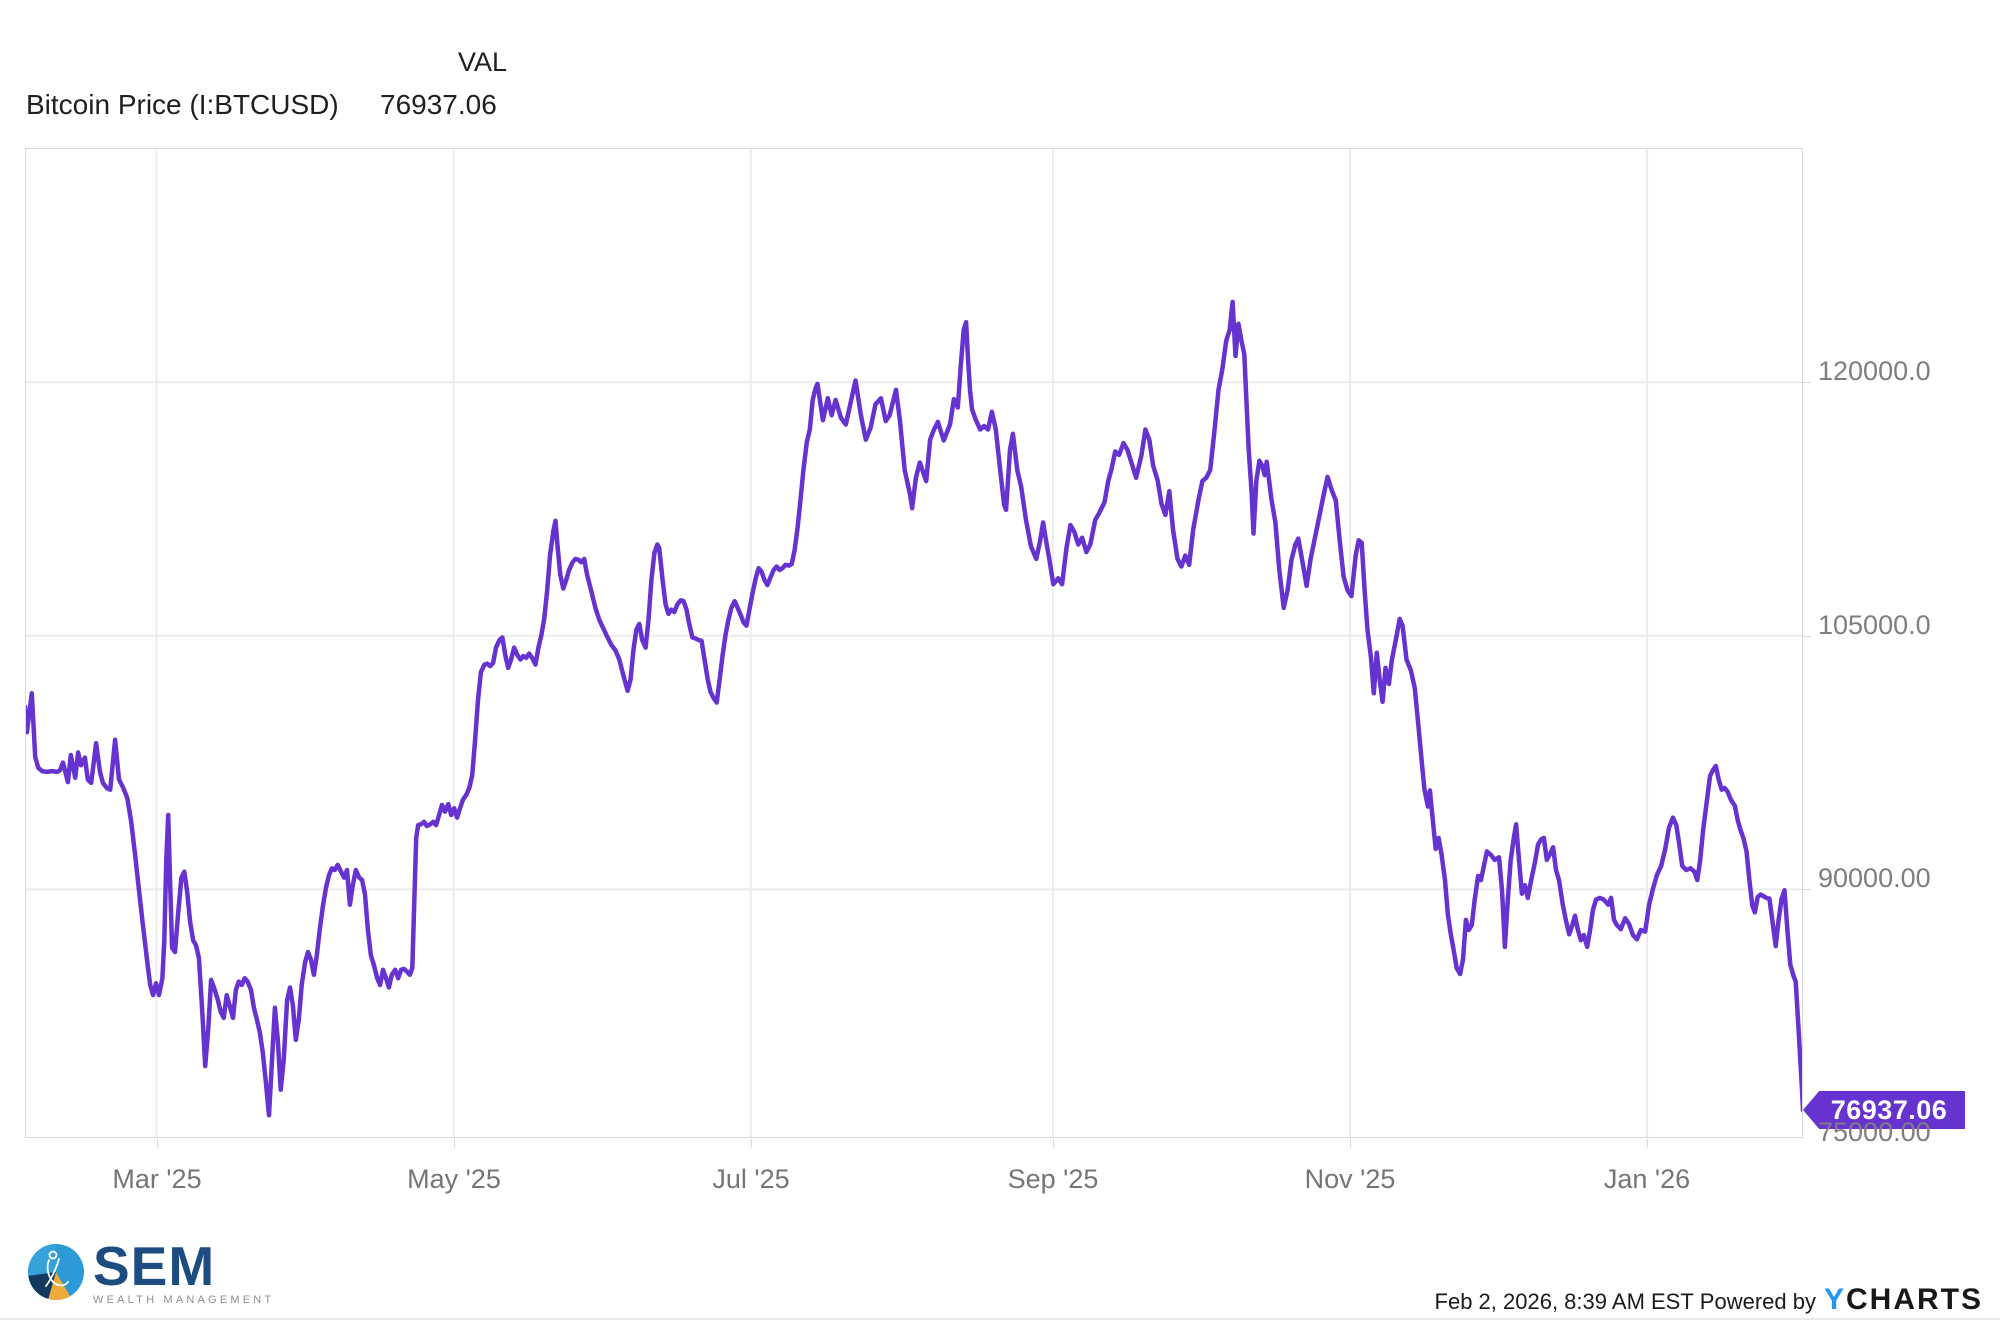  I want to click on value-column-header: VAL, so click(483, 62).